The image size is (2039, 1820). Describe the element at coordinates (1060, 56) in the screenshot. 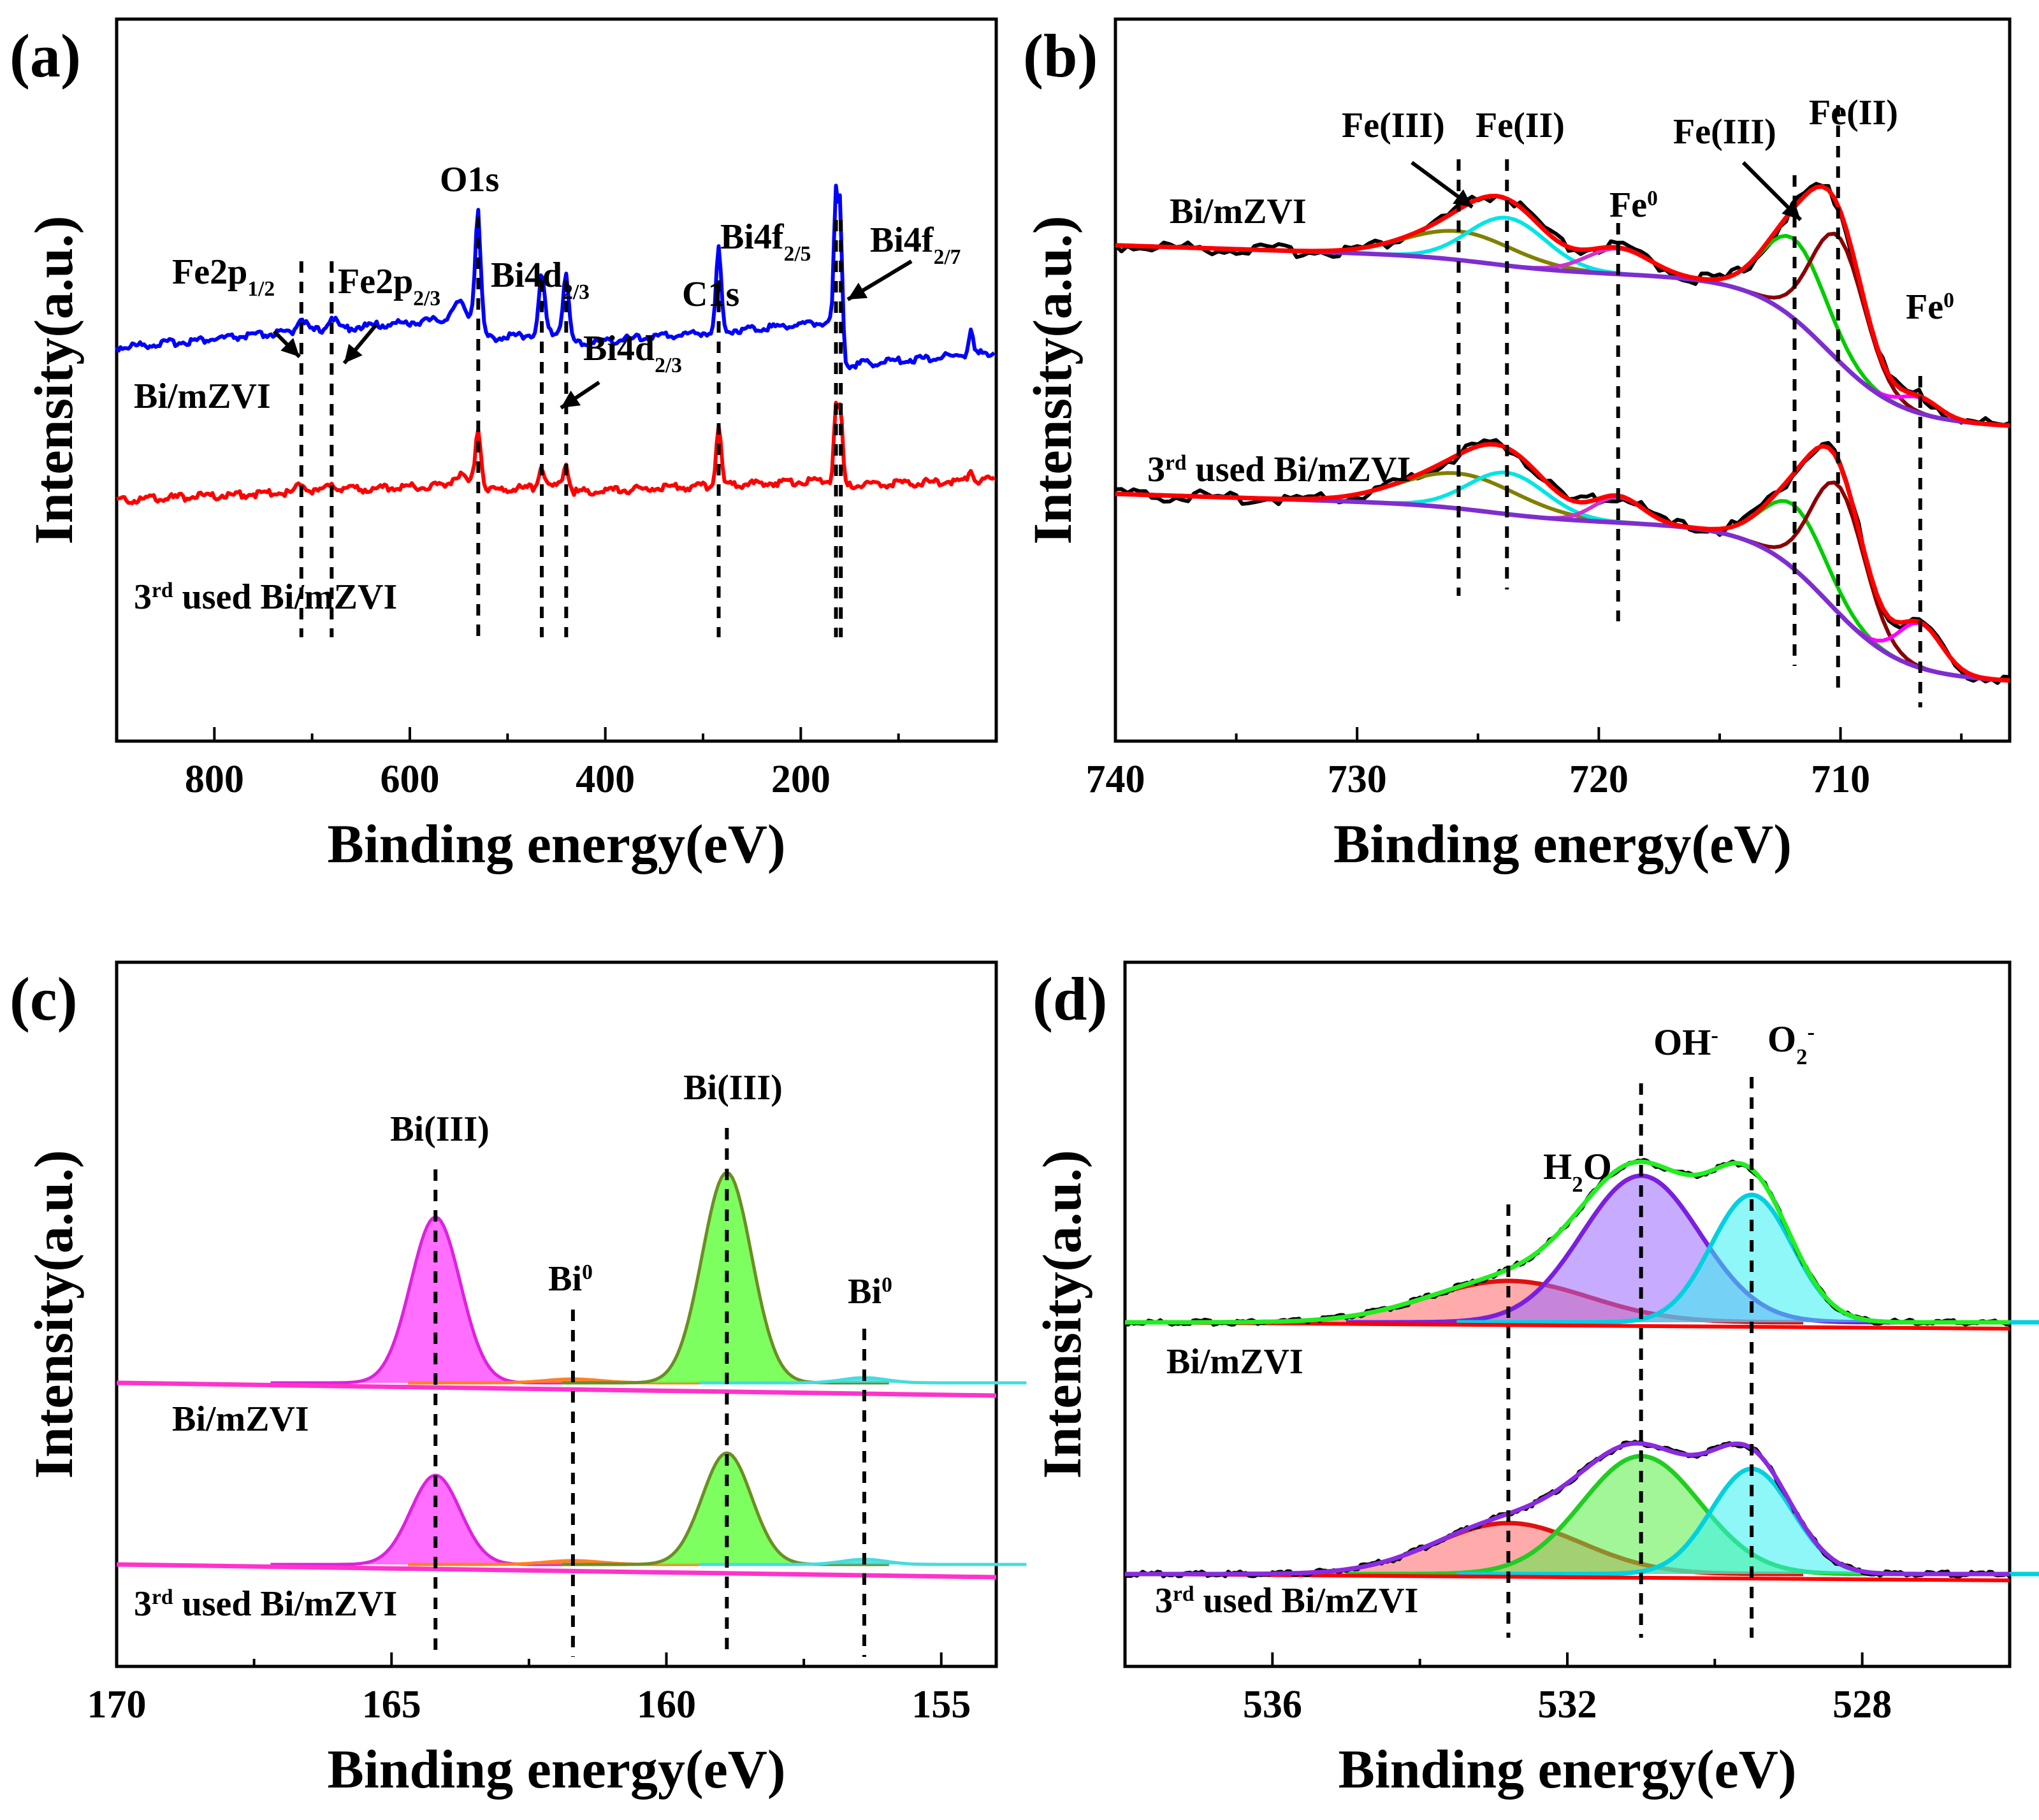

I see `panel-label: (b)` at that location.